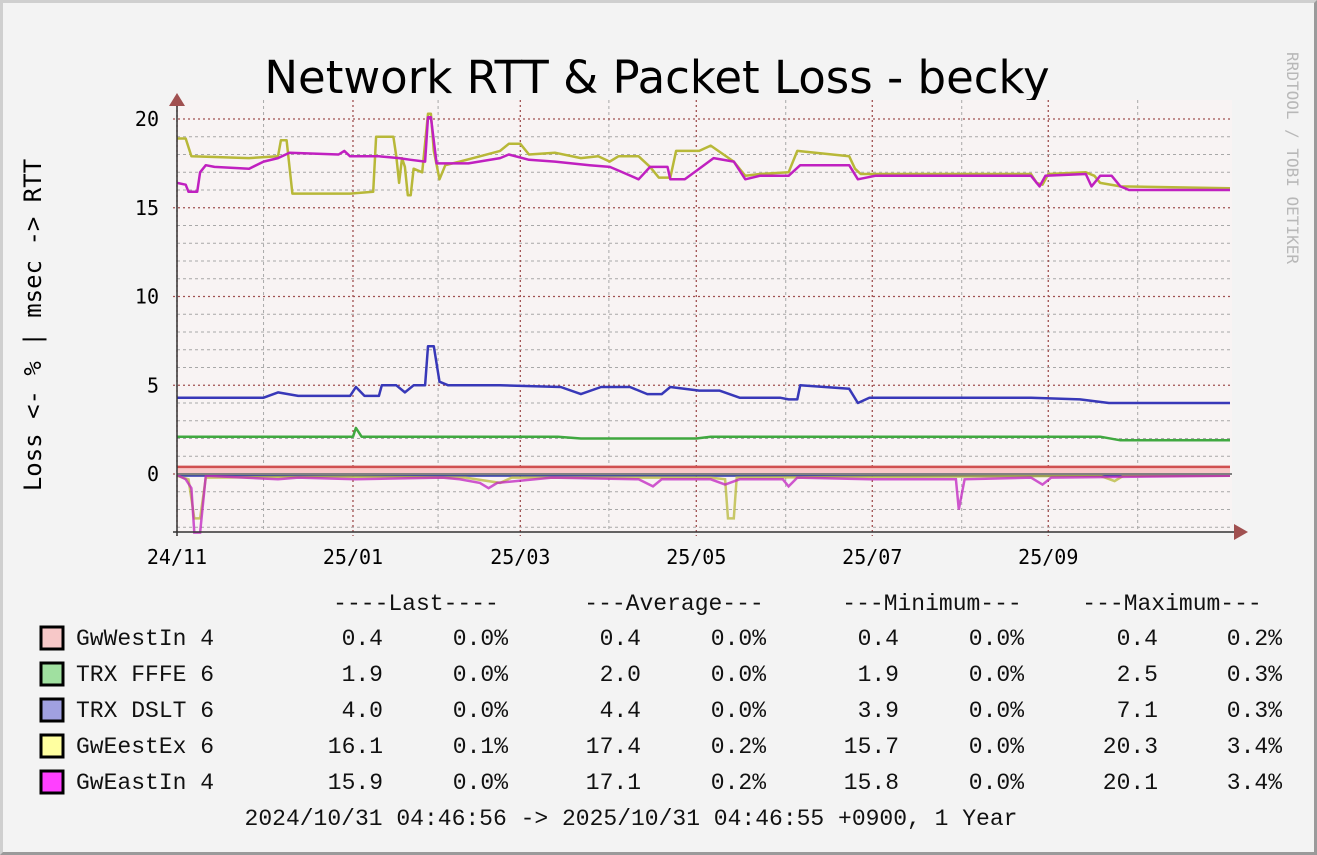  I want to click on legend-last: 4.0, so click(362, 711).